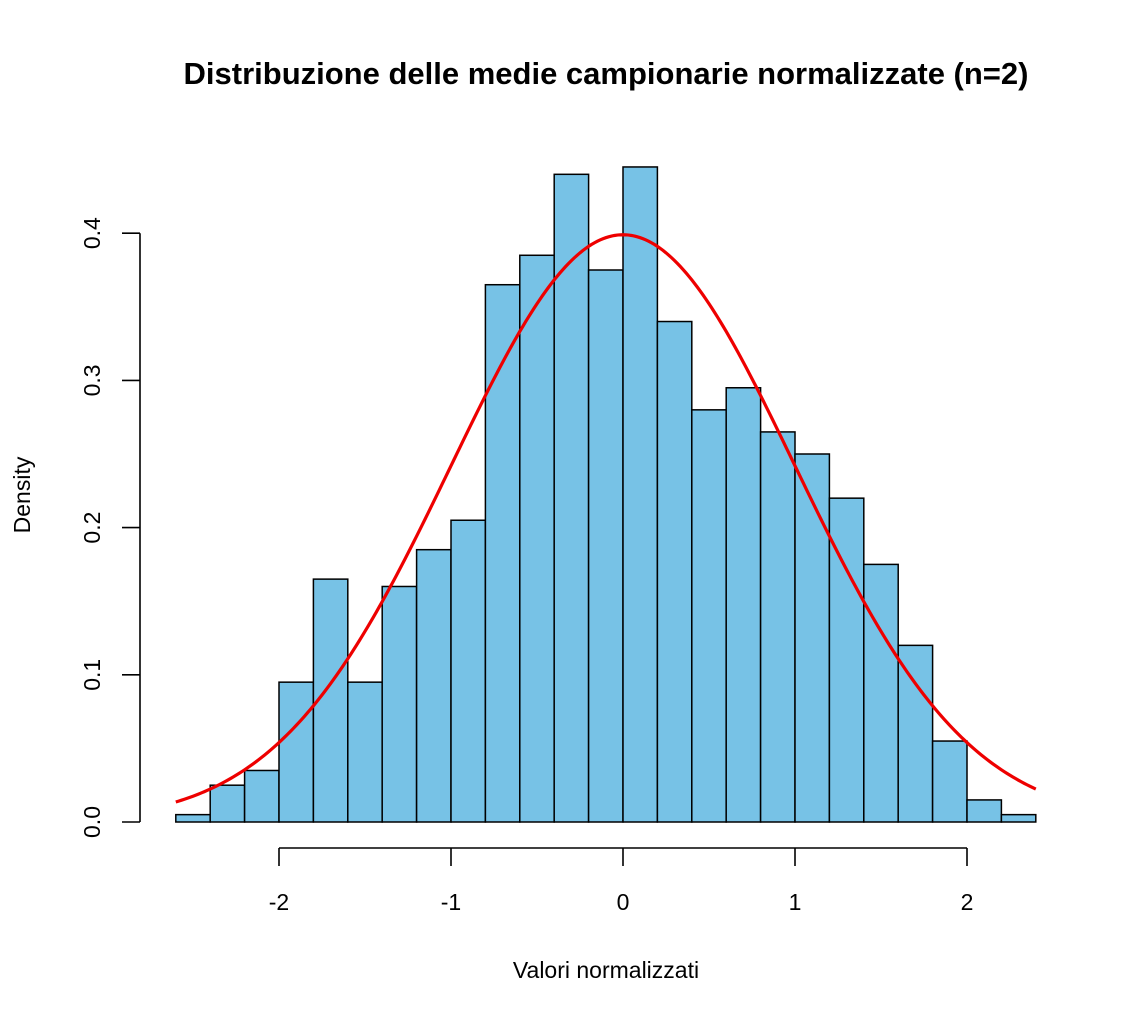 The height and width of the screenshot is (1024, 1144). Describe the element at coordinates (795, 902) in the screenshot. I see `x-tick-label: 1` at that location.